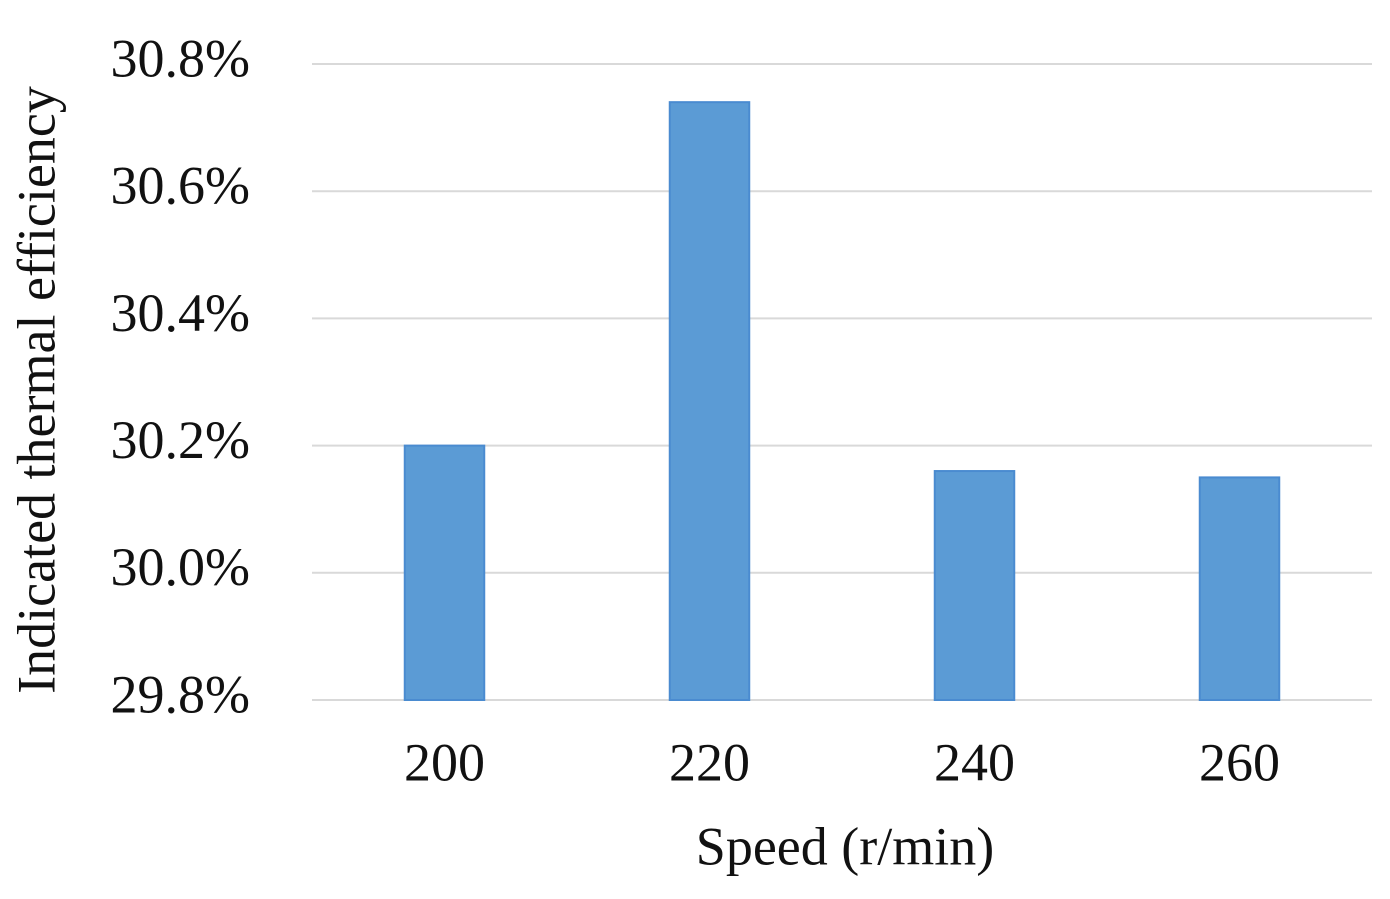 This screenshot has width=1390, height=899. I want to click on y-tick-label: 30.0%, so click(180, 567).